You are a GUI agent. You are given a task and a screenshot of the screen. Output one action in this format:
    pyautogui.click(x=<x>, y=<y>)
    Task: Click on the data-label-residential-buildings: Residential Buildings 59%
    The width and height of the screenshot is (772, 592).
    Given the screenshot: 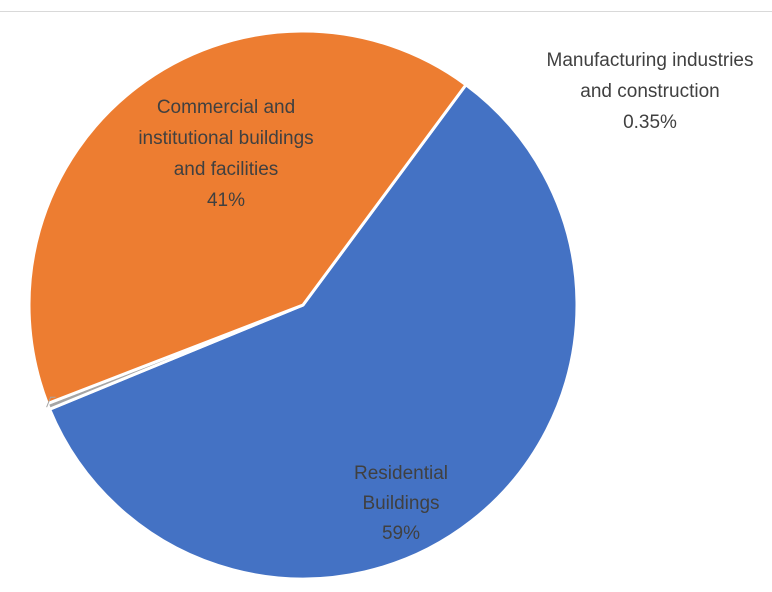 What is the action you would take?
    pyautogui.click(x=401, y=503)
    